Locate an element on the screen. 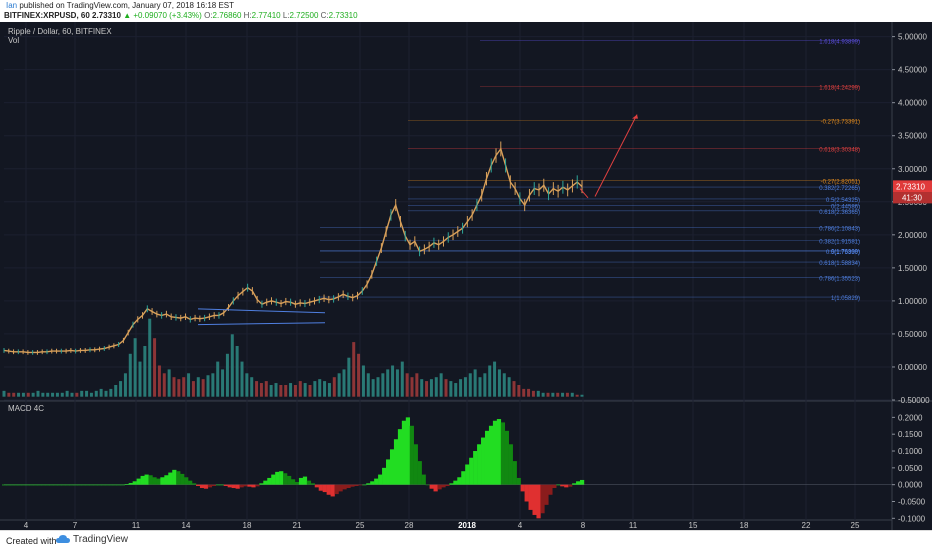 This screenshot has width=932, height=551. fib-level-label: 0.382(1.91581) is located at coordinates (839, 242).